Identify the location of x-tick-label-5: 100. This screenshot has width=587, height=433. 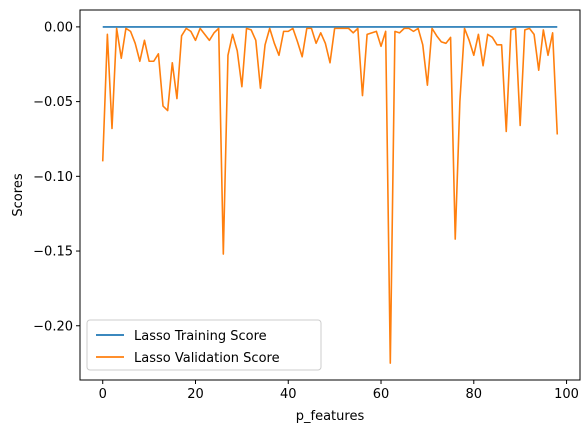
(566, 394).